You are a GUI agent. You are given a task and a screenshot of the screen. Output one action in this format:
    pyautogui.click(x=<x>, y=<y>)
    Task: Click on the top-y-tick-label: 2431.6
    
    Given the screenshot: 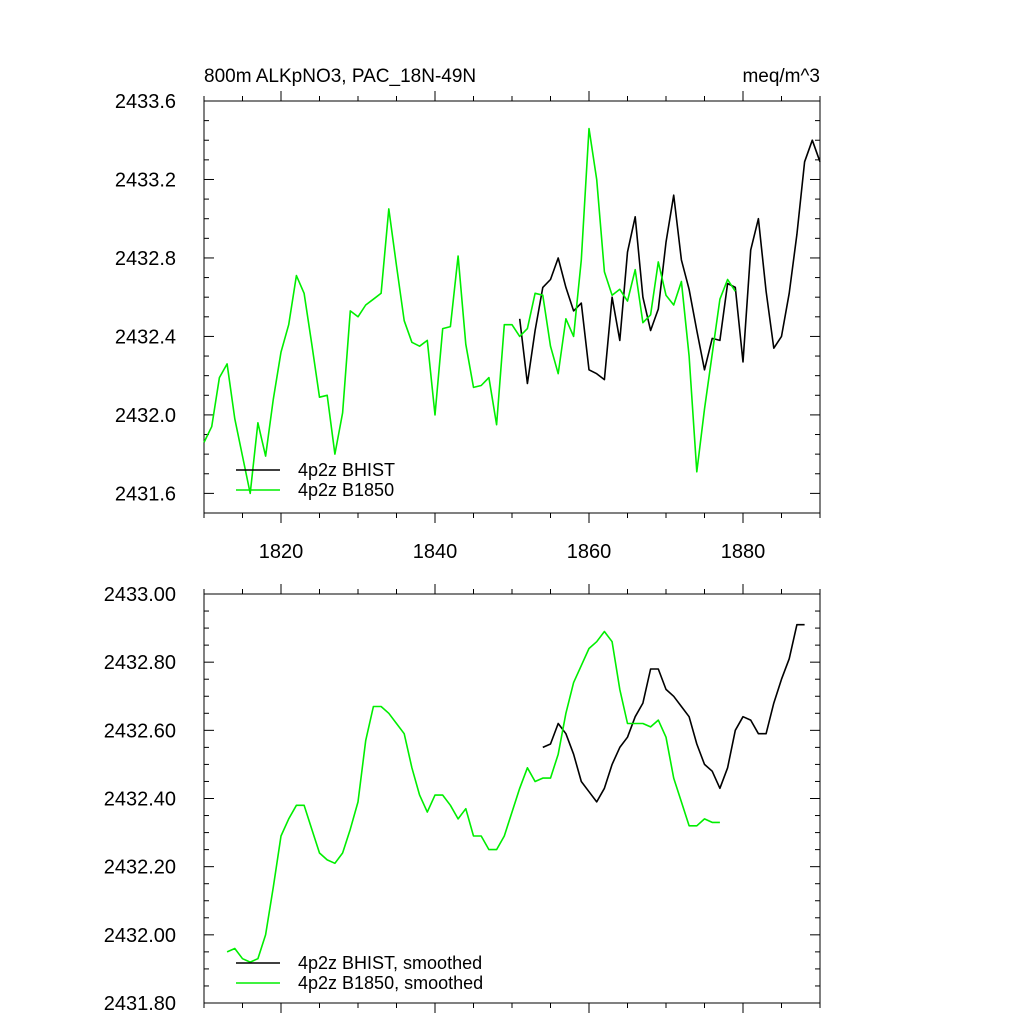 What is the action you would take?
    pyautogui.click(x=145, y=494)
    